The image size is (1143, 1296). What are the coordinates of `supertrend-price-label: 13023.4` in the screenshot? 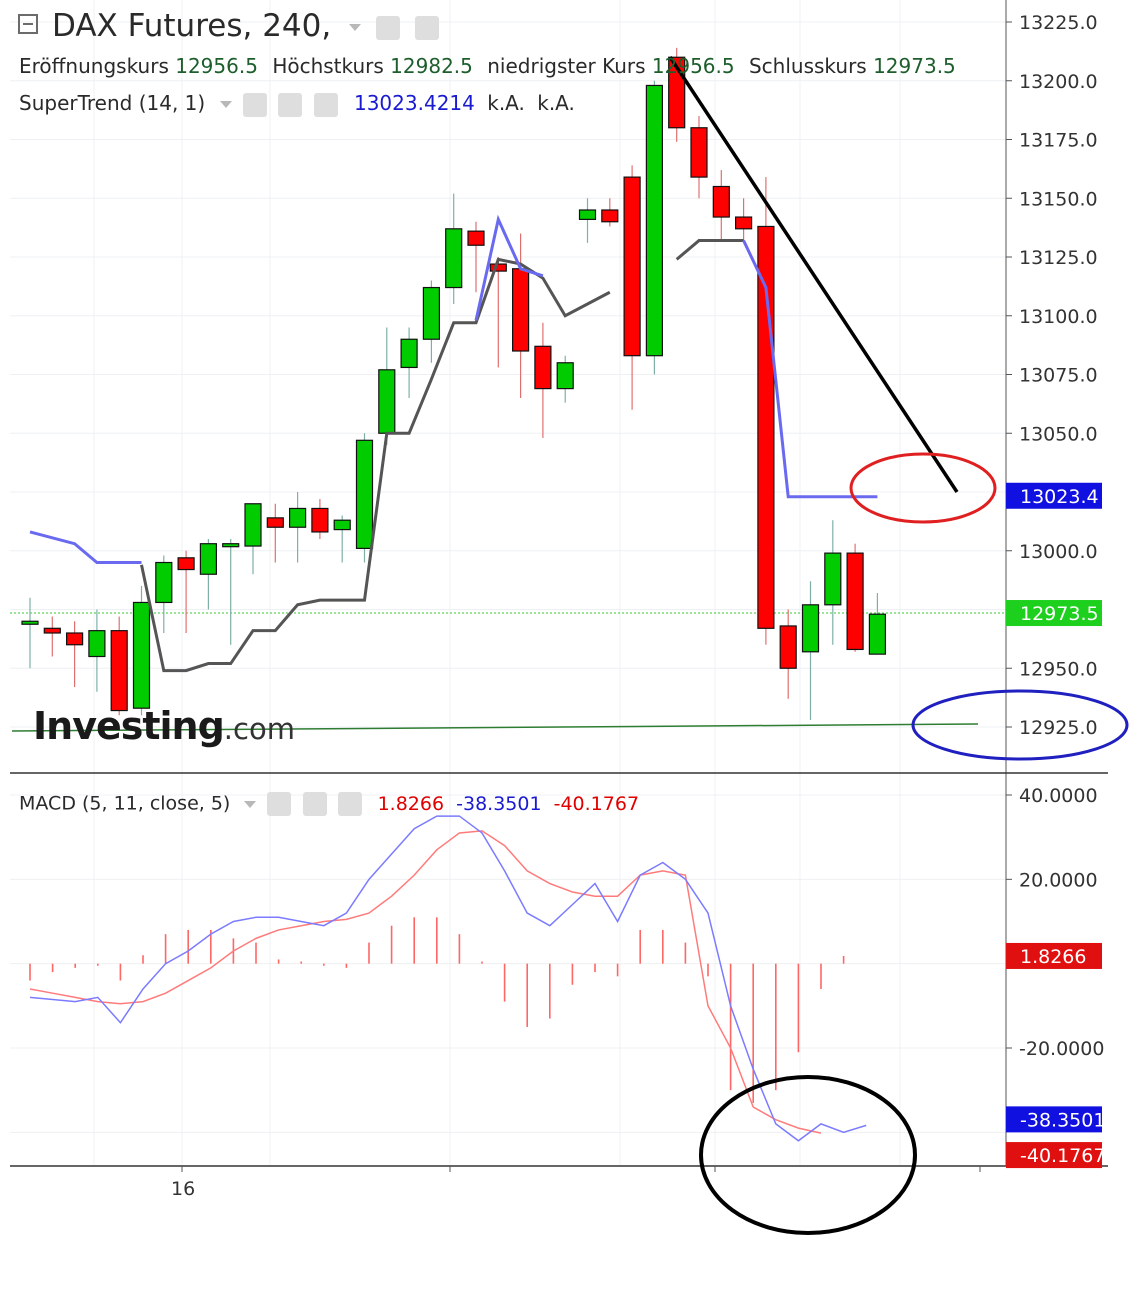 It's located at (1059, 497).